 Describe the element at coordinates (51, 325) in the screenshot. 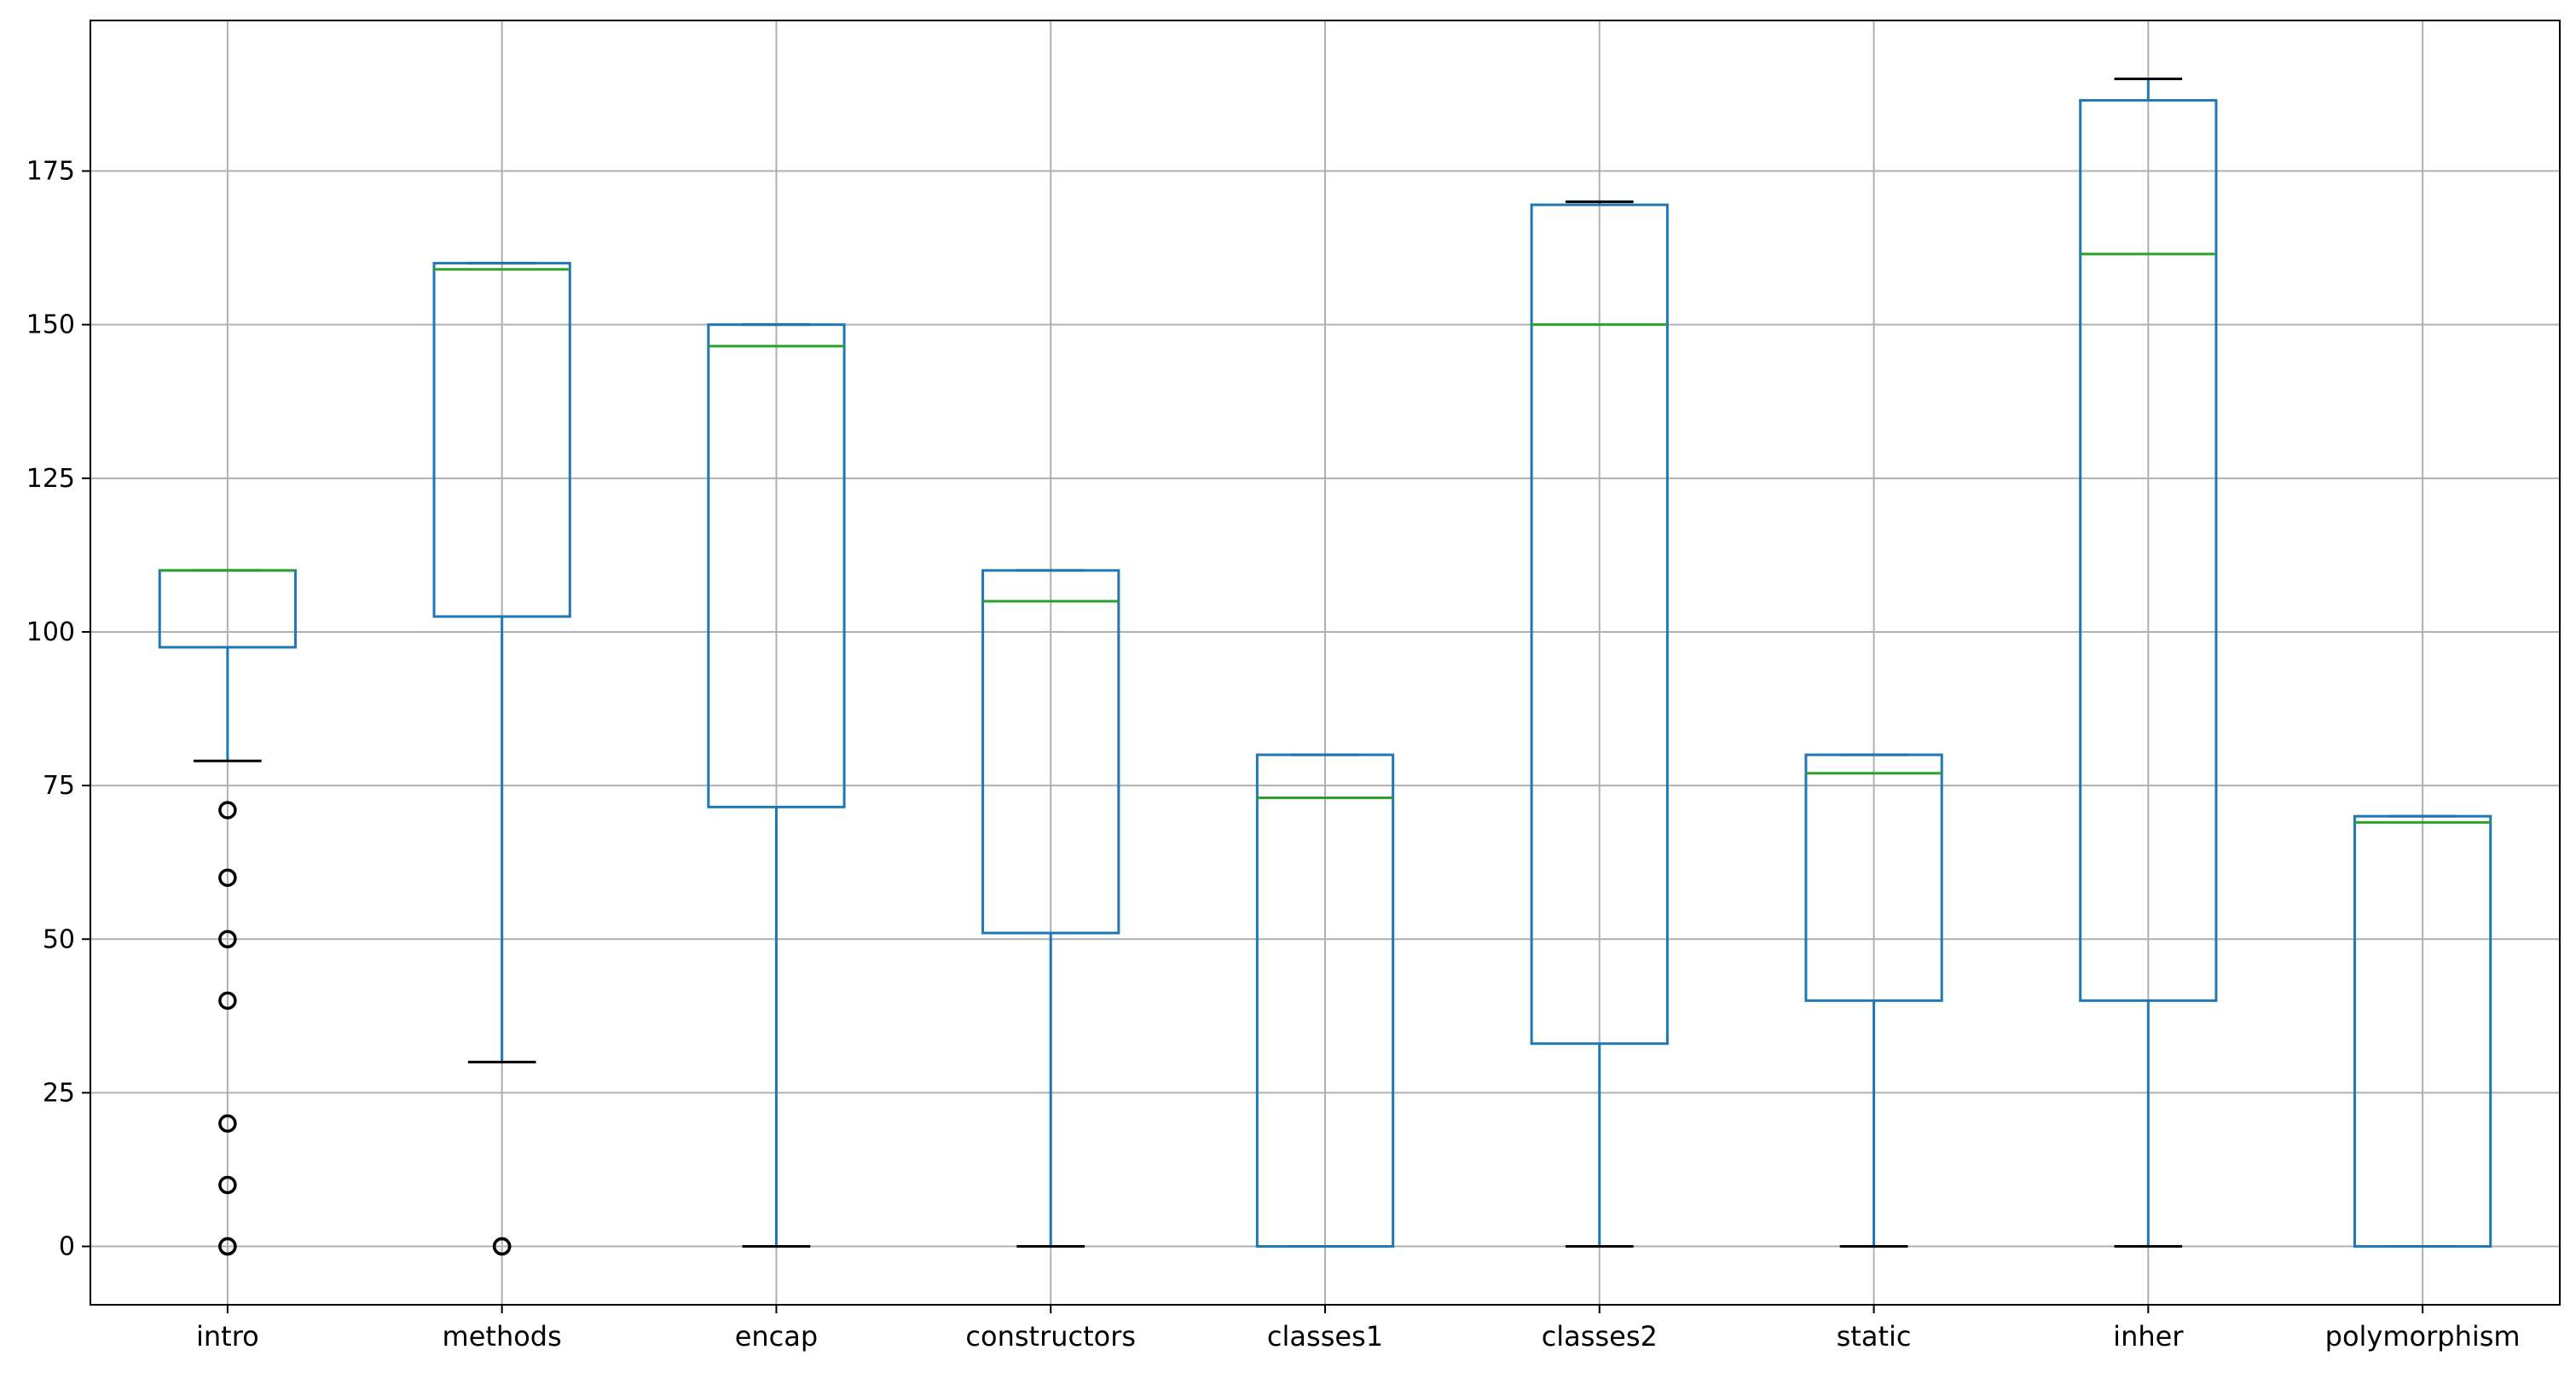

I see `y-tick-label: 150` at that location.